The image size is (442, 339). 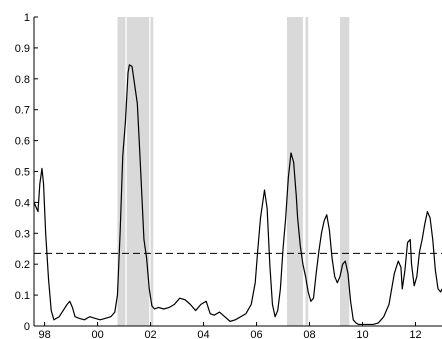 What do you see at coordinates (22, 80) in the screenshot?
I see `y-tick-label: 0.8` at bounding box center [22, 80].